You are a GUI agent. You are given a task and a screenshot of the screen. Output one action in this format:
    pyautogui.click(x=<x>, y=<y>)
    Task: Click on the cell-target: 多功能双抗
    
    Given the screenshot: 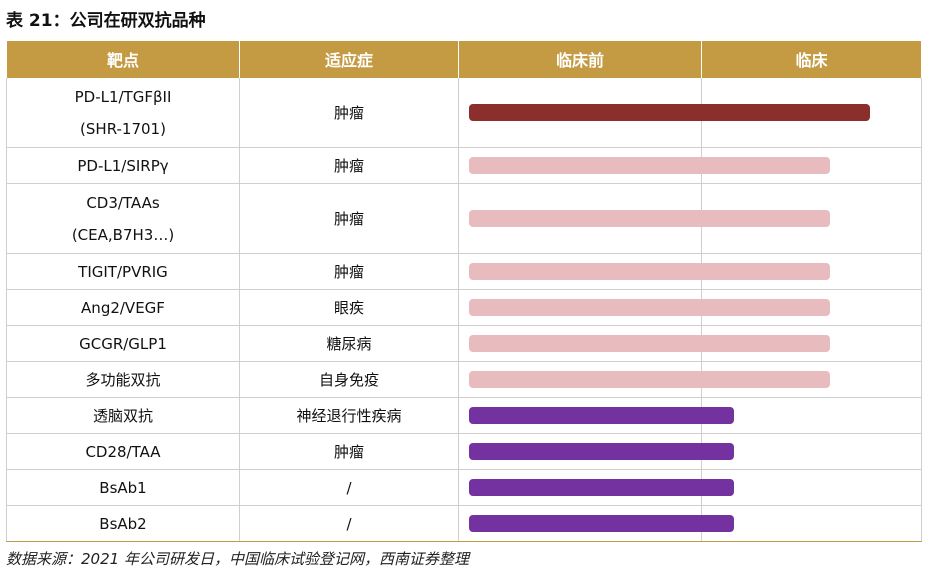 What is the action you would take?
    pyautogui.click(x=123, y=379)
    